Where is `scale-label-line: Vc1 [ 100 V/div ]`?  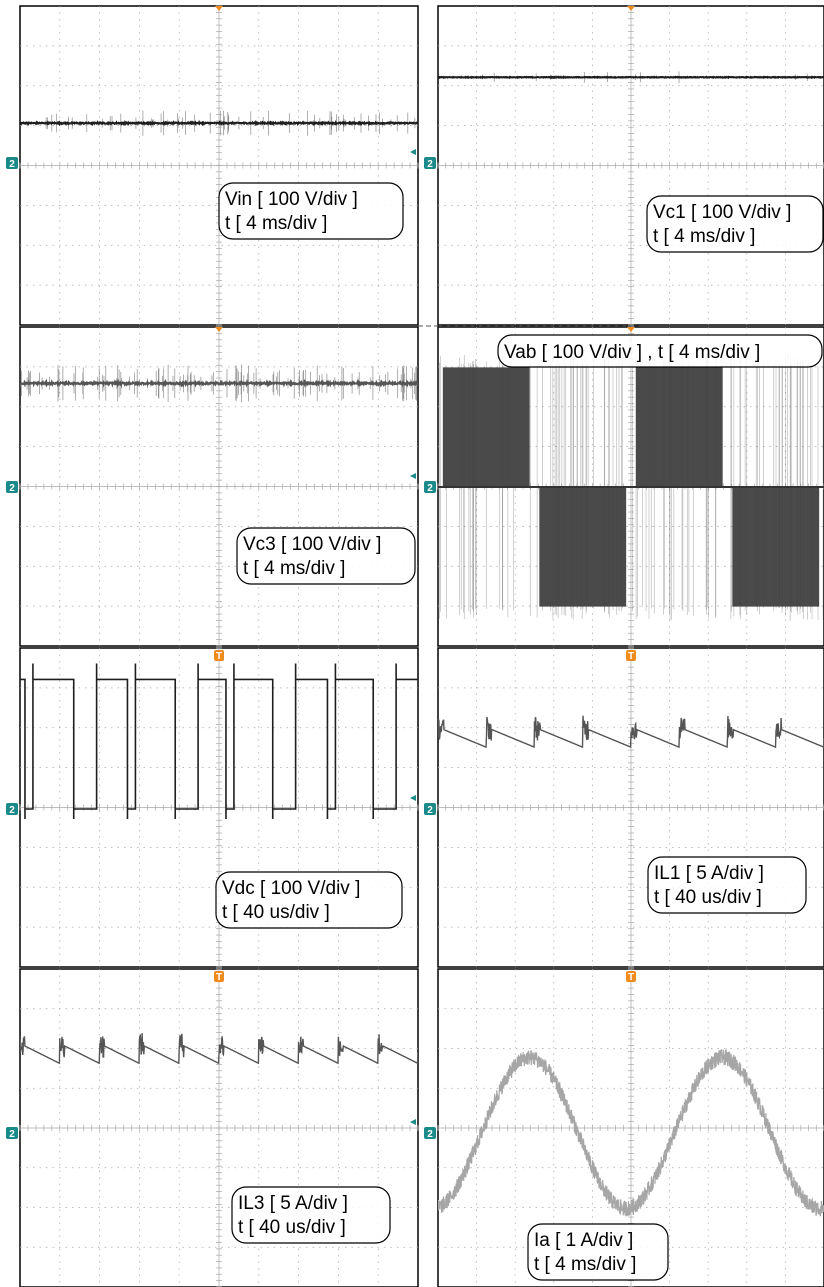
scale-label-line: Vc1 [ 100 V/div ] is located at coordinates (722, 212).